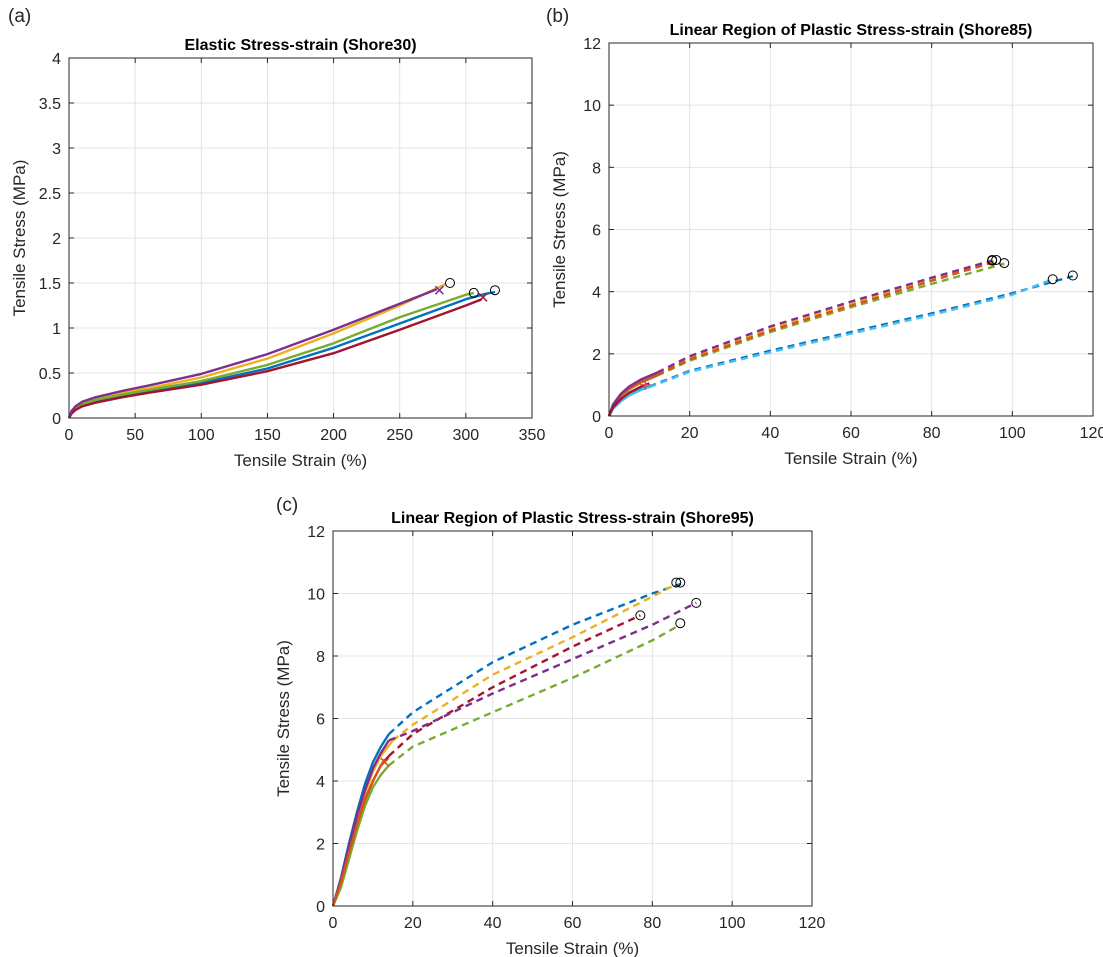 This screenshot has height=957, width=1103. I want to click on series-7-solid-line, so click(628, 399).